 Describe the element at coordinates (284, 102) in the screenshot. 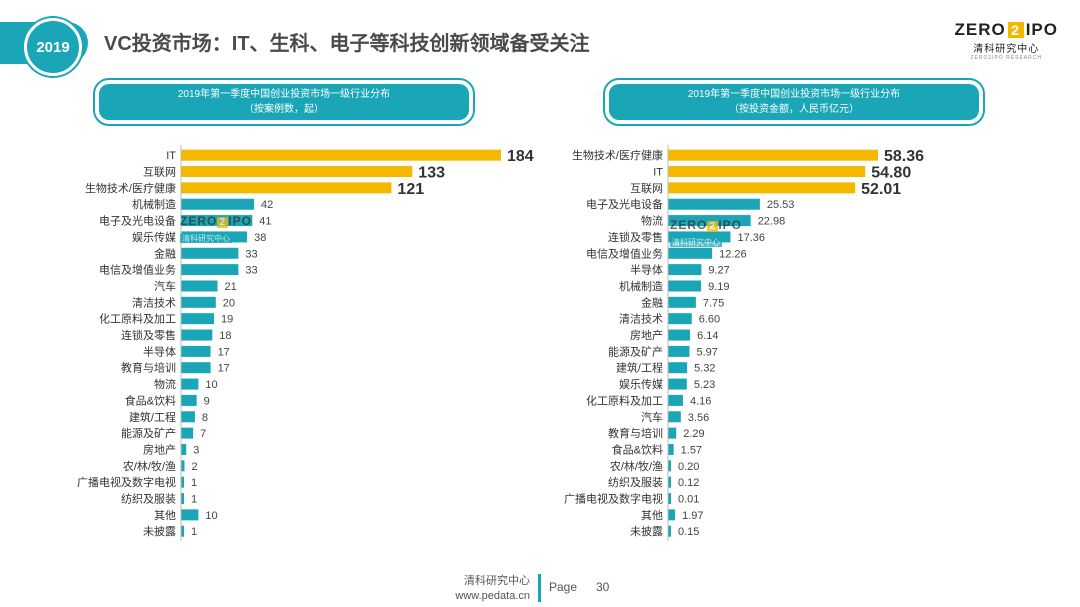

I see `left-chart-header: 2019年第一季度中国创业投资市场一级行业分布 （按案例数，起）` at that location.